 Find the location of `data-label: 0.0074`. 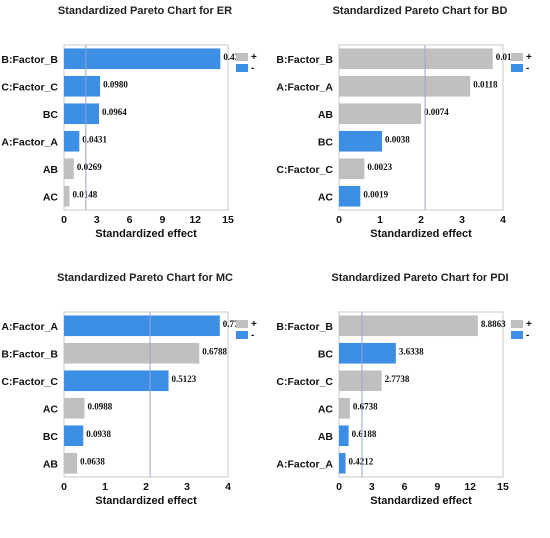

data-label: 0.0074 is located at coordinates (436, 112).